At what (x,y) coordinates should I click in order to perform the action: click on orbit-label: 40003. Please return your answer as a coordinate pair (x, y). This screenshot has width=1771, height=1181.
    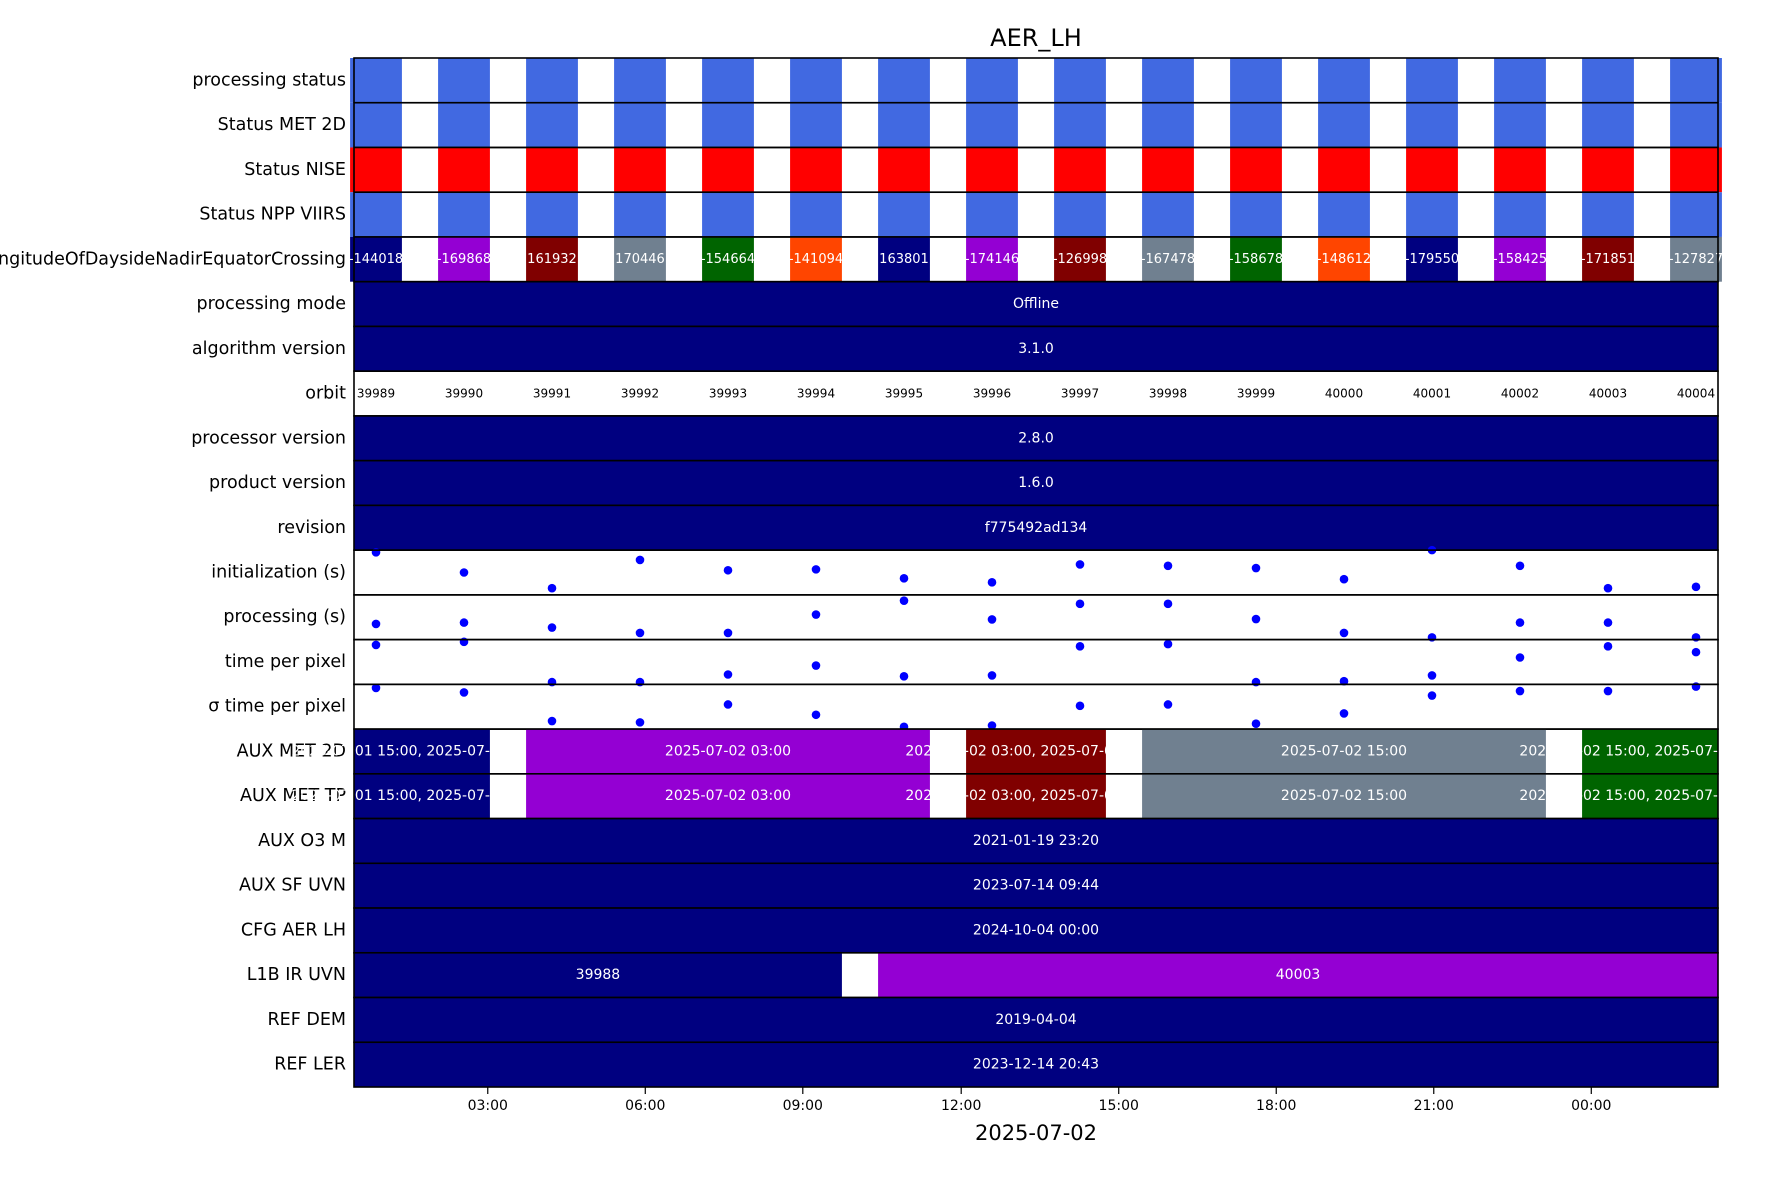
    Looking at the image, I should click on (1608, 394).